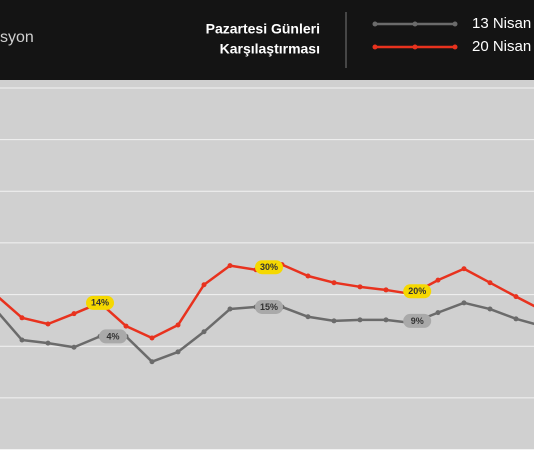 Image resolution: width=534 pixels, height=450 pixels. What do you see at coordinates (501, 46) in the screenshot?
I see `legend-label: 20 Nisan` at bounding box center [501, 46].